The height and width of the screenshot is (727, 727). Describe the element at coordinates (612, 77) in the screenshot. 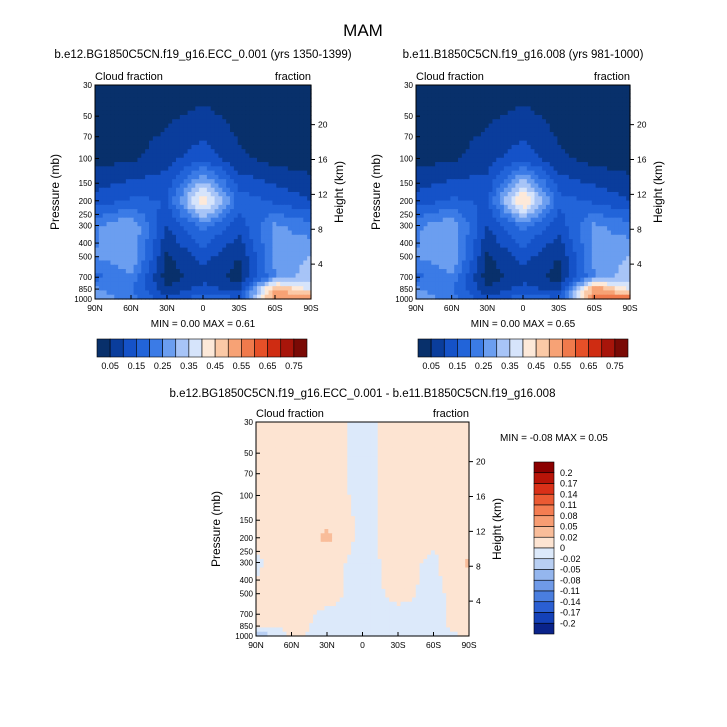

I see `right-string: fraction` at that location.